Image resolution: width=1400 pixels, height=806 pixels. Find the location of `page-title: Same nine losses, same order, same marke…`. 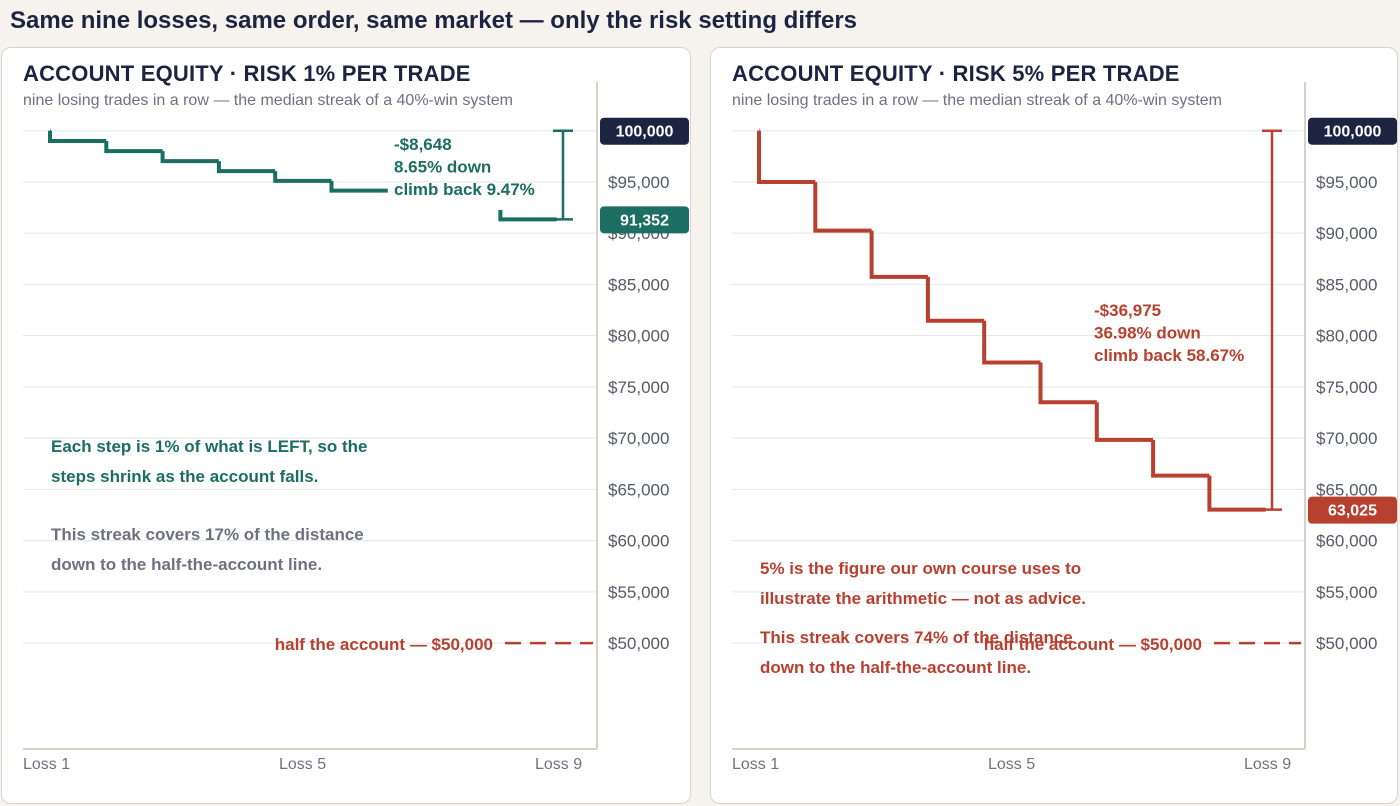

page-title: Same nine losses, same order, same marke… is located at coordinates (434, 20).